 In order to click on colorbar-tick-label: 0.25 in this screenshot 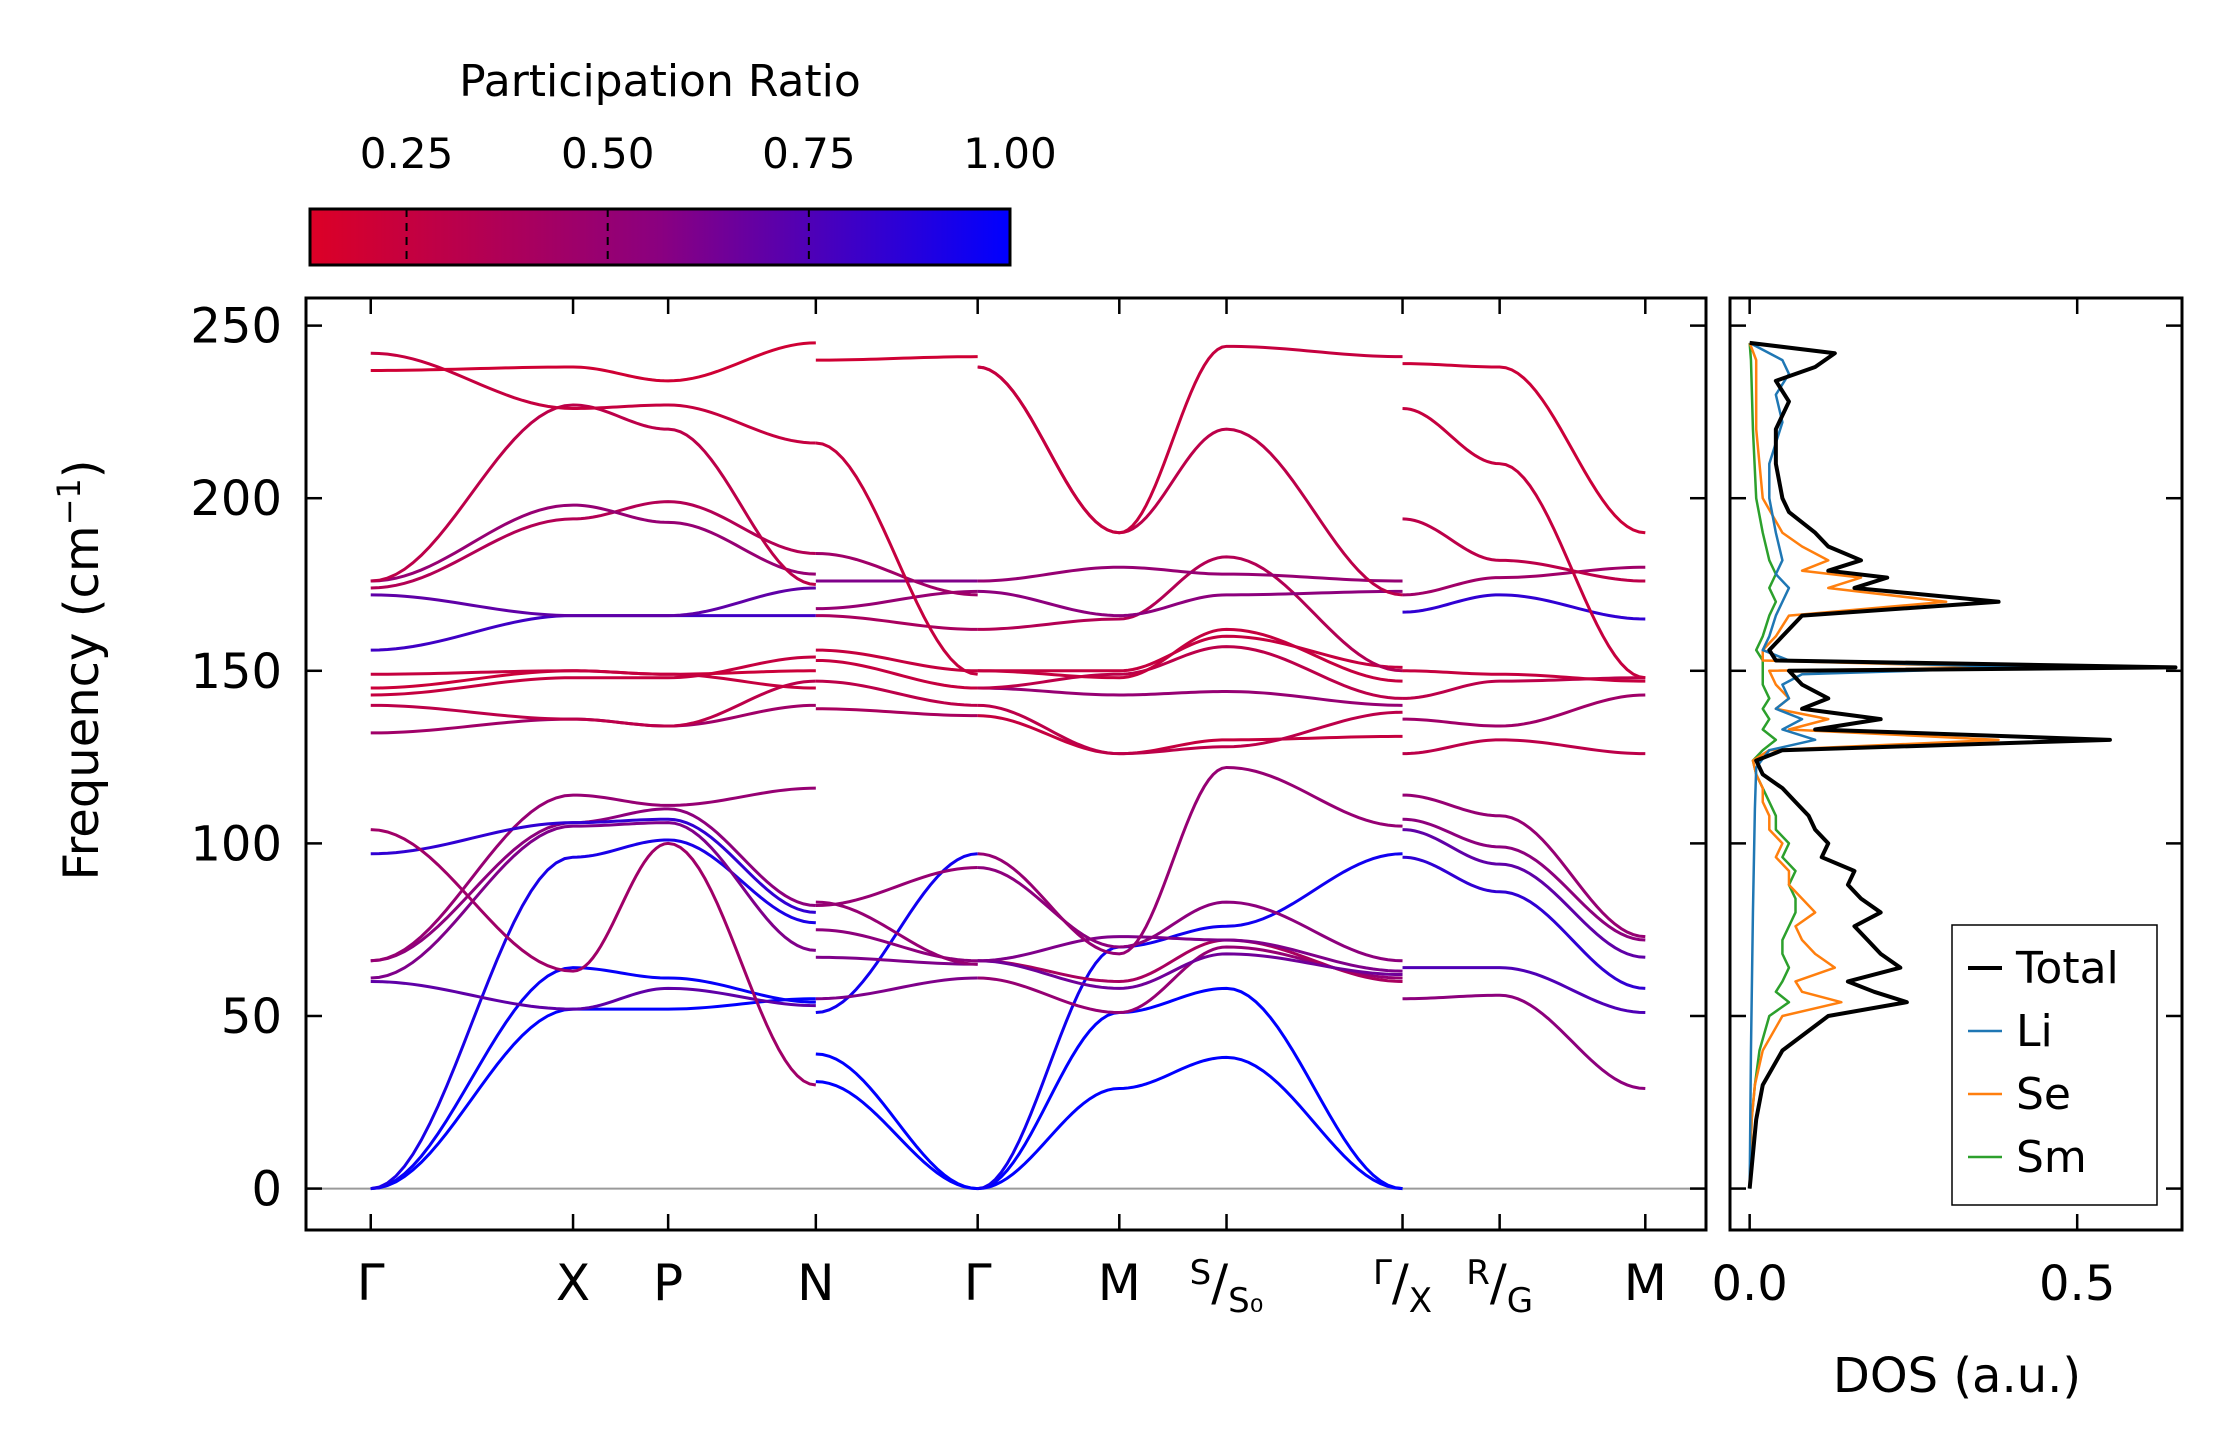, I will do `click(407, 153)`.